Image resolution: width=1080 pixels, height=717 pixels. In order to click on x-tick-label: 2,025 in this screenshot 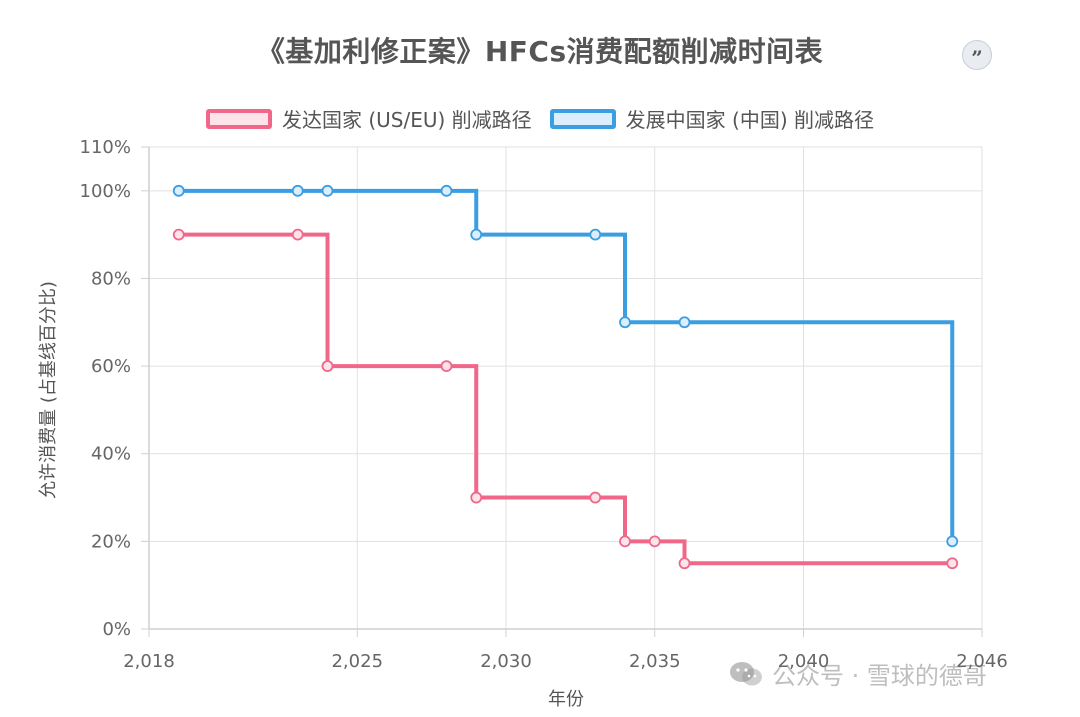, I will do `click(357, 661)`.